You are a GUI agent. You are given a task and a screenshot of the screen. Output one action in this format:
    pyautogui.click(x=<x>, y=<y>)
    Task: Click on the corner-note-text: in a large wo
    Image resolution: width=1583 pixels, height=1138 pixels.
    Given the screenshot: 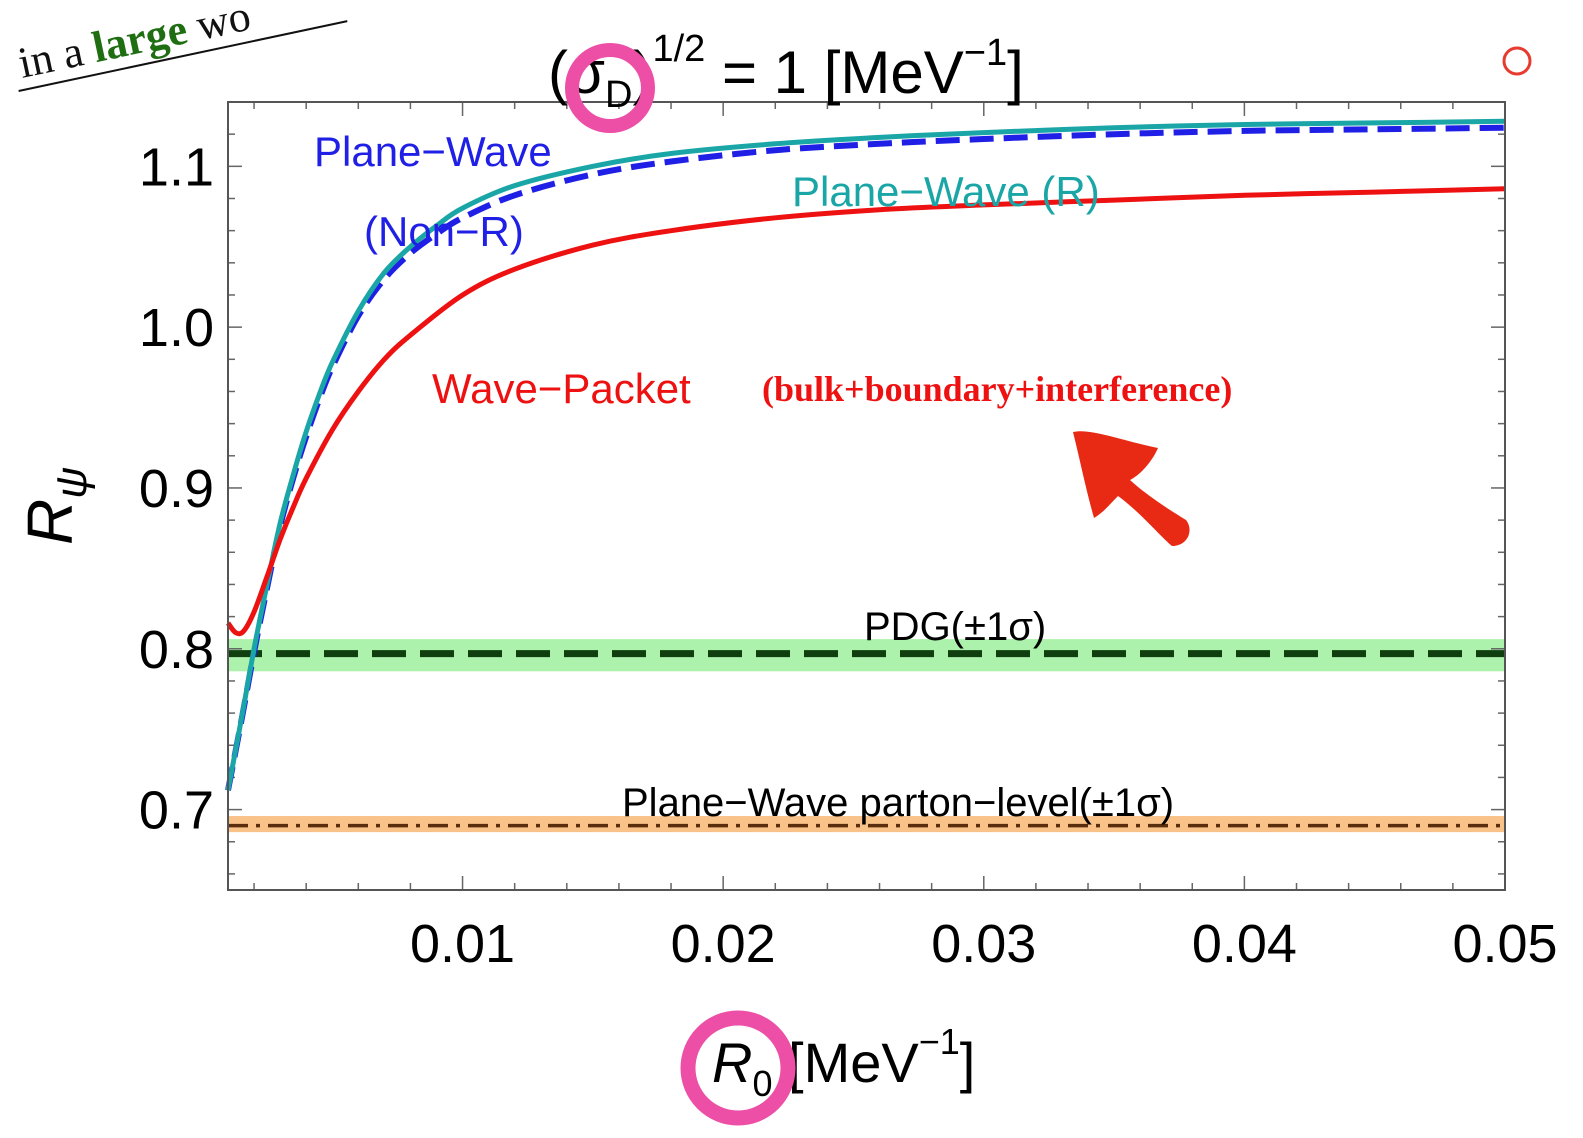 What is the action you would take?
    pyautogui.click(x=134, y=44)
    